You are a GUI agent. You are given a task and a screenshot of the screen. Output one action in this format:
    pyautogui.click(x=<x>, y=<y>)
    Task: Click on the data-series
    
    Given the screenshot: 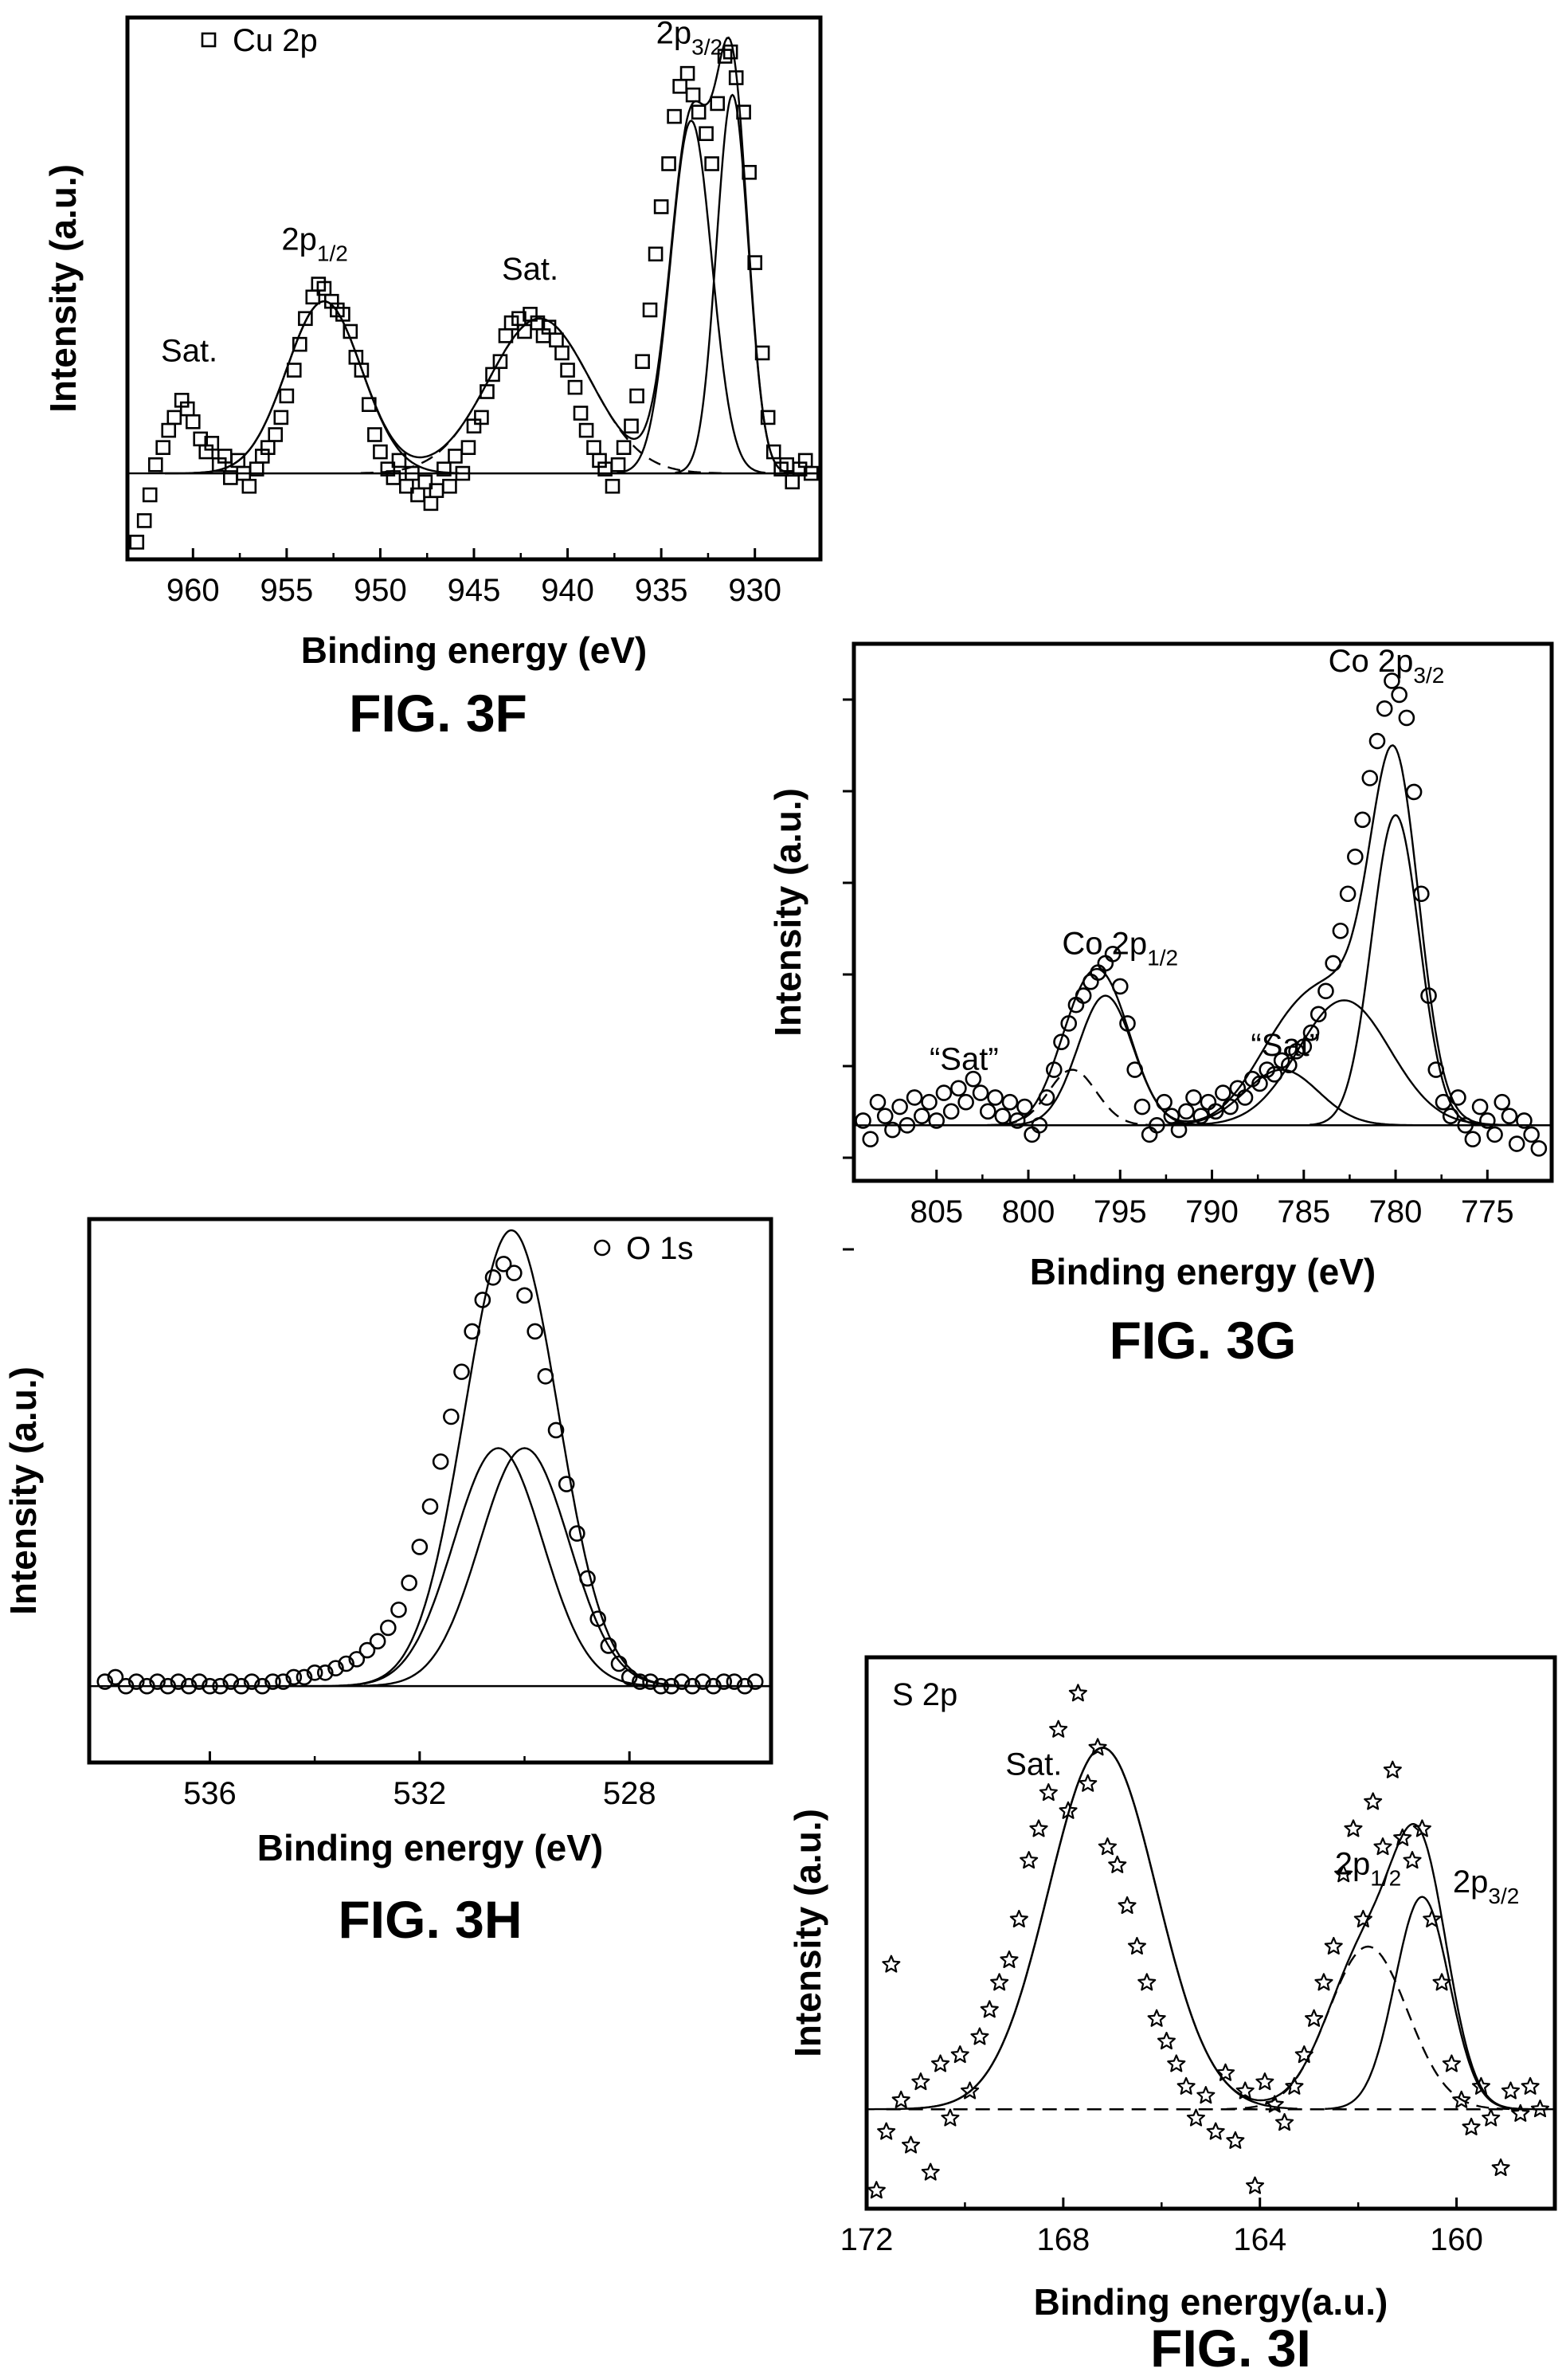 What is the action you would take?
    pyautogui.click(x=430, y=1475)
    